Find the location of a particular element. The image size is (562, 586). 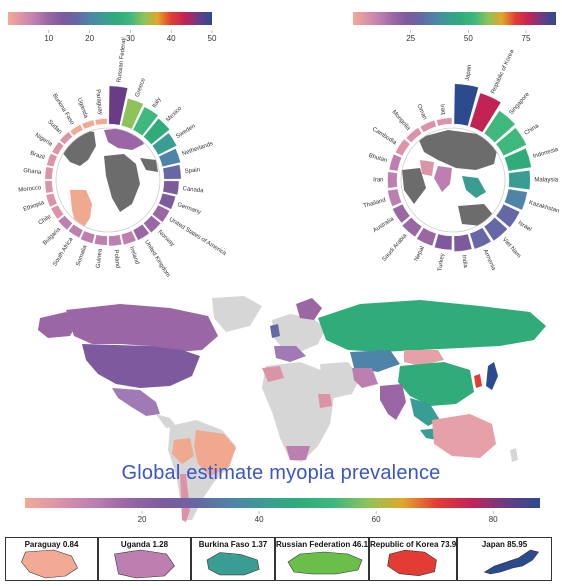

burkina-shape is located at coordinates (233, 564).